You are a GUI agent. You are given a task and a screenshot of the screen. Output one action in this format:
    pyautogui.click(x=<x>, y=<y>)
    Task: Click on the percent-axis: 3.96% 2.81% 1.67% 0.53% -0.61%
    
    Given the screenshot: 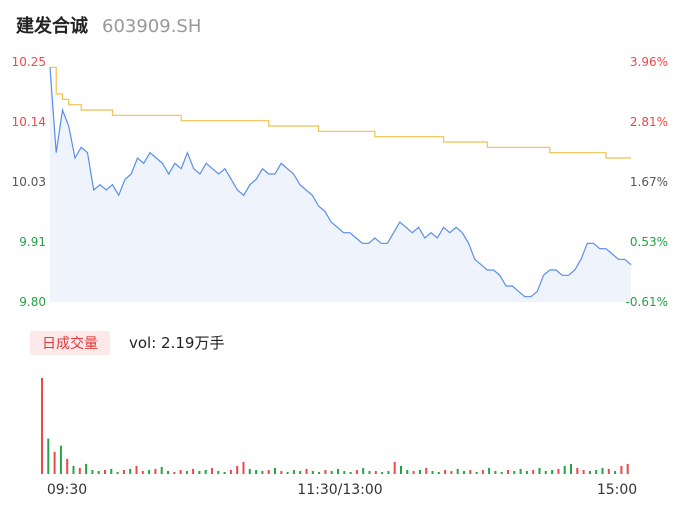 What is the action you would take?
    pyautogui.click(x=647, y=182)
    